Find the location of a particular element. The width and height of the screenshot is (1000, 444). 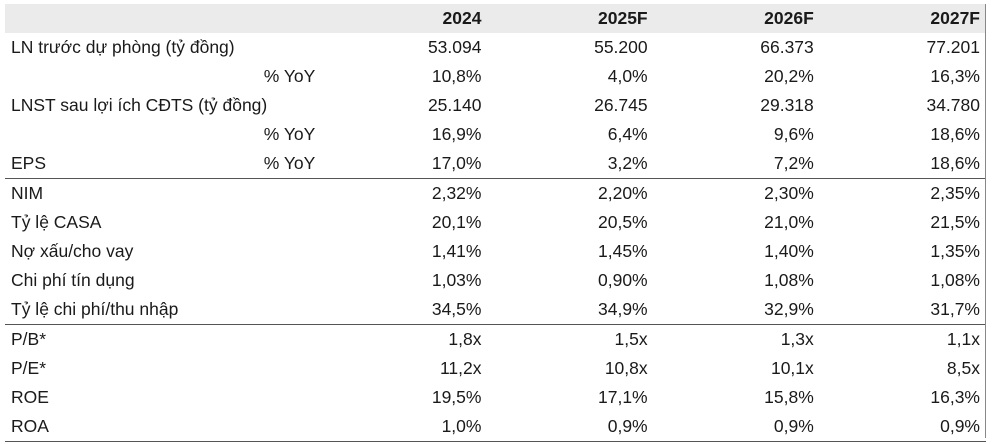

table-row: Nợ xấu/cho vay 1,41% 1,45% 1,40% 1,35% is located at coordinates (495, 251).